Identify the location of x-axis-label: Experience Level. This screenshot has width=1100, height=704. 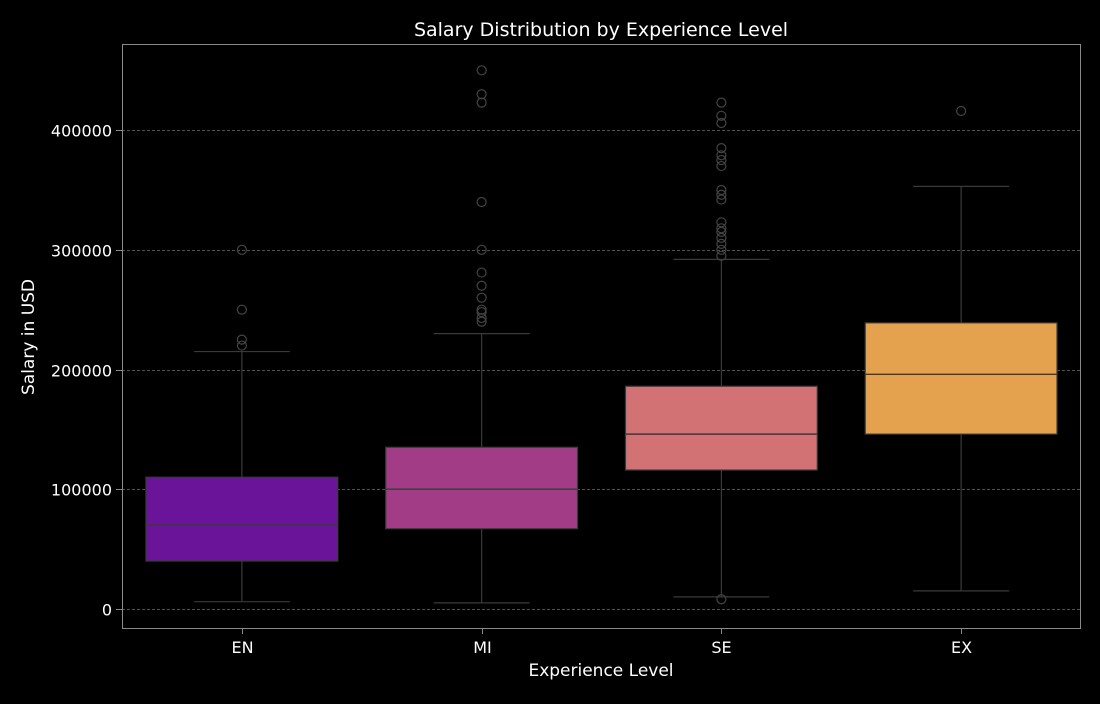
(600, 671).